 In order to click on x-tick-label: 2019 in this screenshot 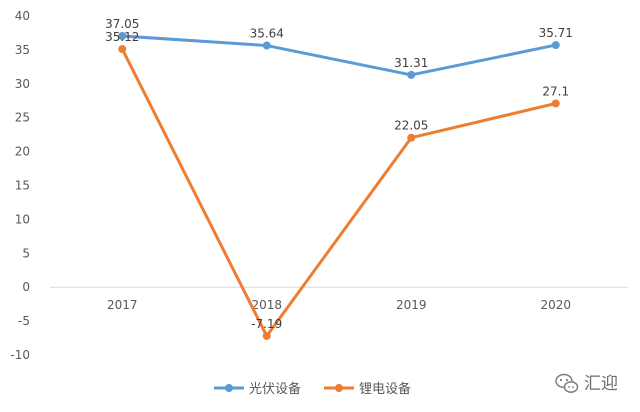, I will do `click(411, 305)`.